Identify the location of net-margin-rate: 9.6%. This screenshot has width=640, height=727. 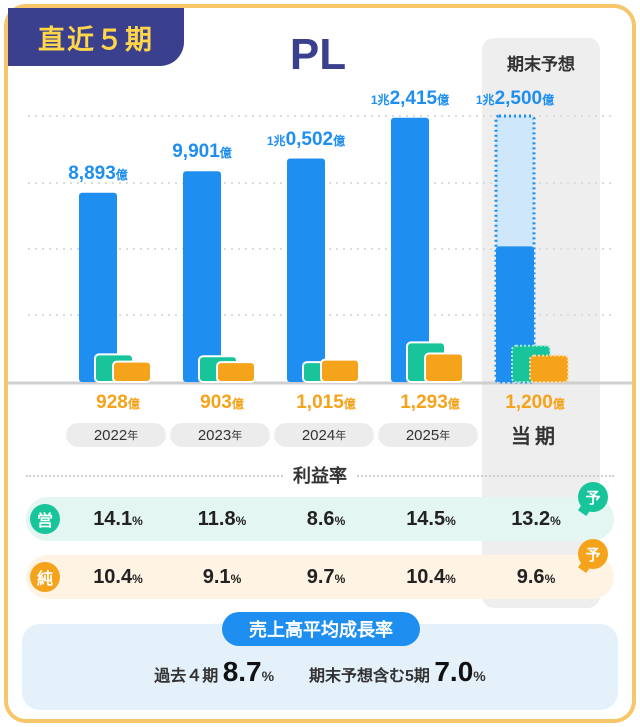
(536, 577).